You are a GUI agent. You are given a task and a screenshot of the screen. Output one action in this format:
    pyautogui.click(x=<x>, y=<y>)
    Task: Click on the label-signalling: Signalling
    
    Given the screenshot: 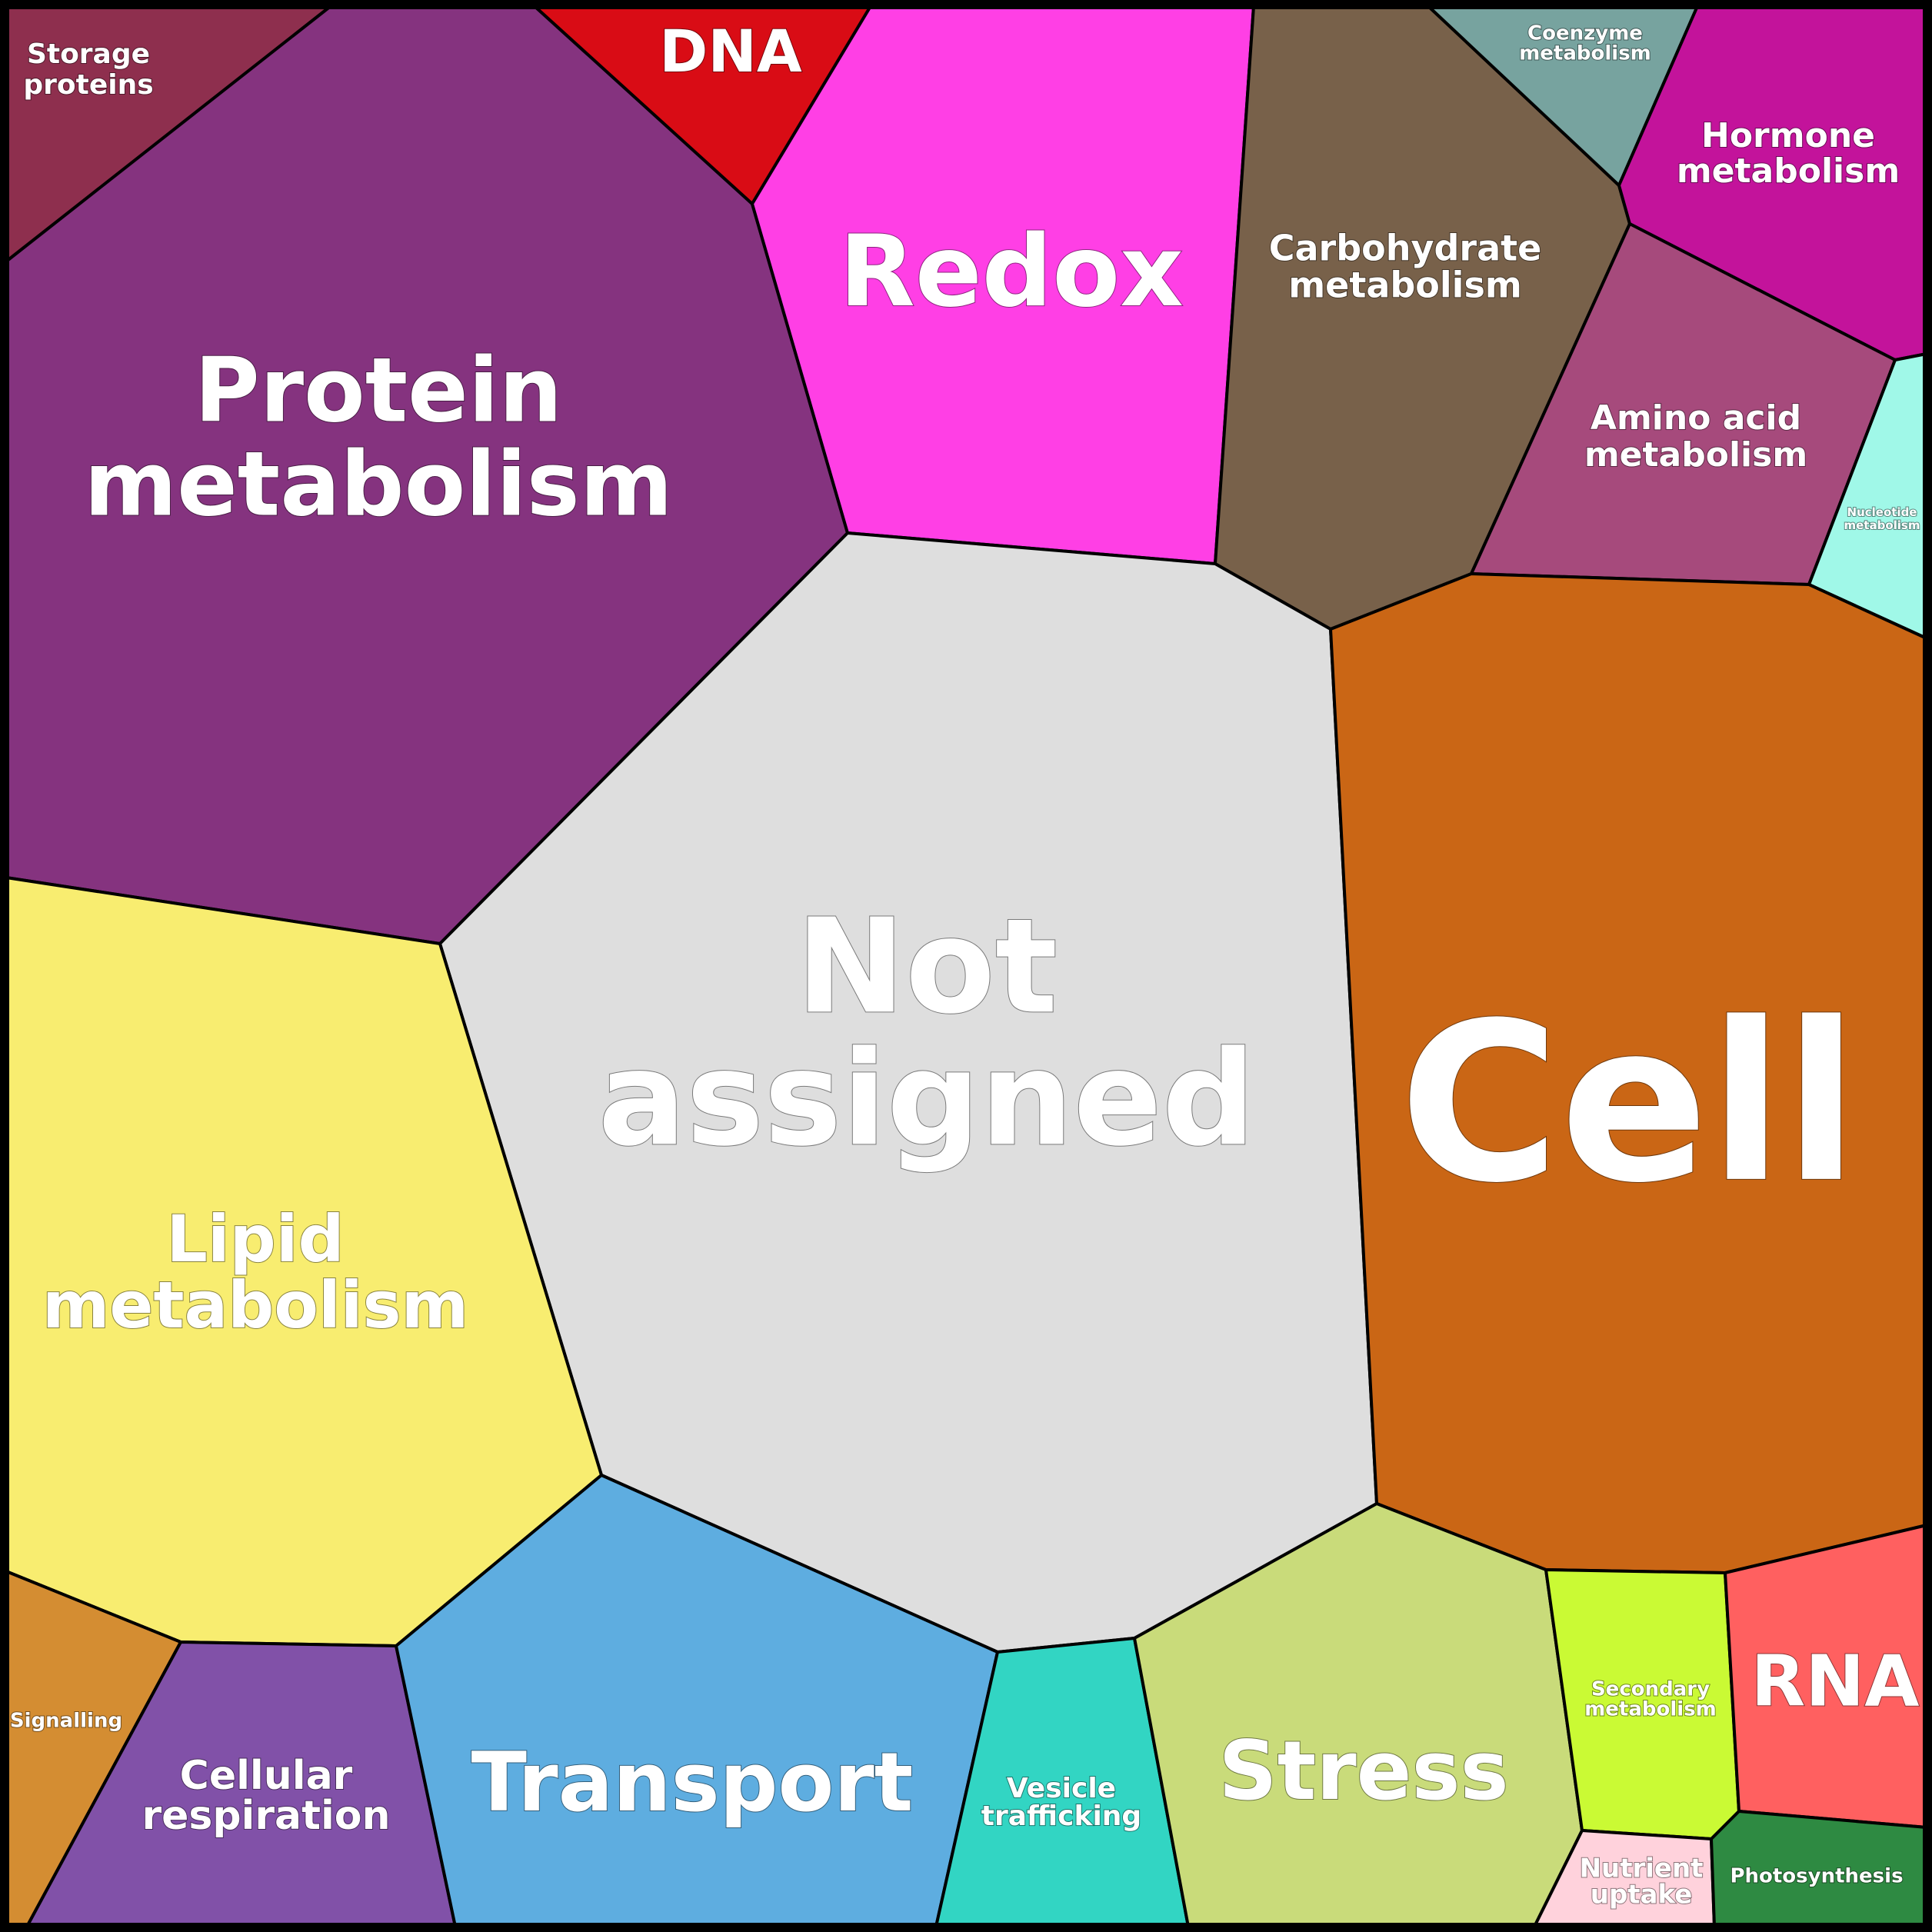 What is the action you would take?
    pyautogui.click(x=66, y=1721)
    